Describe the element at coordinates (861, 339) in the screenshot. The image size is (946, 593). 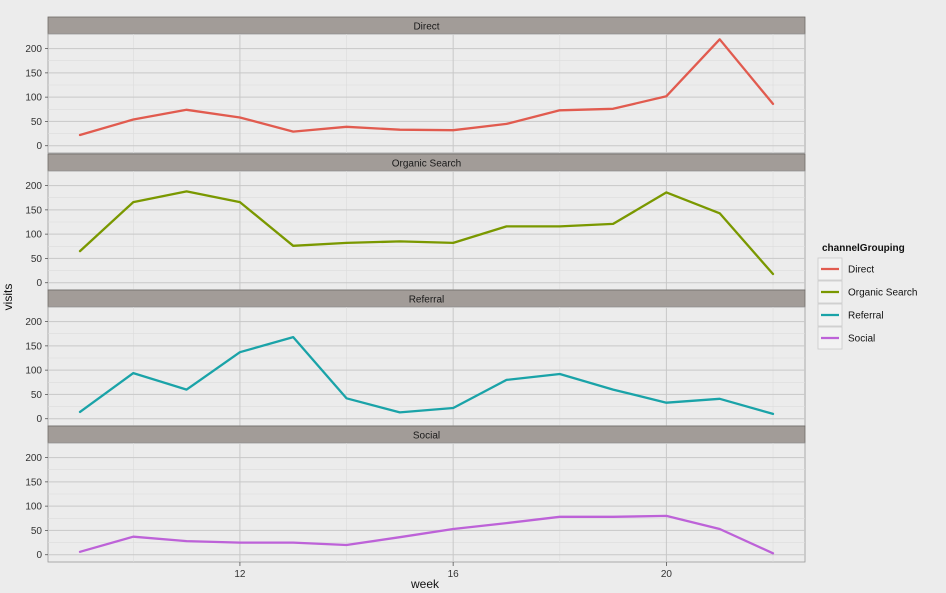
I see `legend-label: Social` at that location.